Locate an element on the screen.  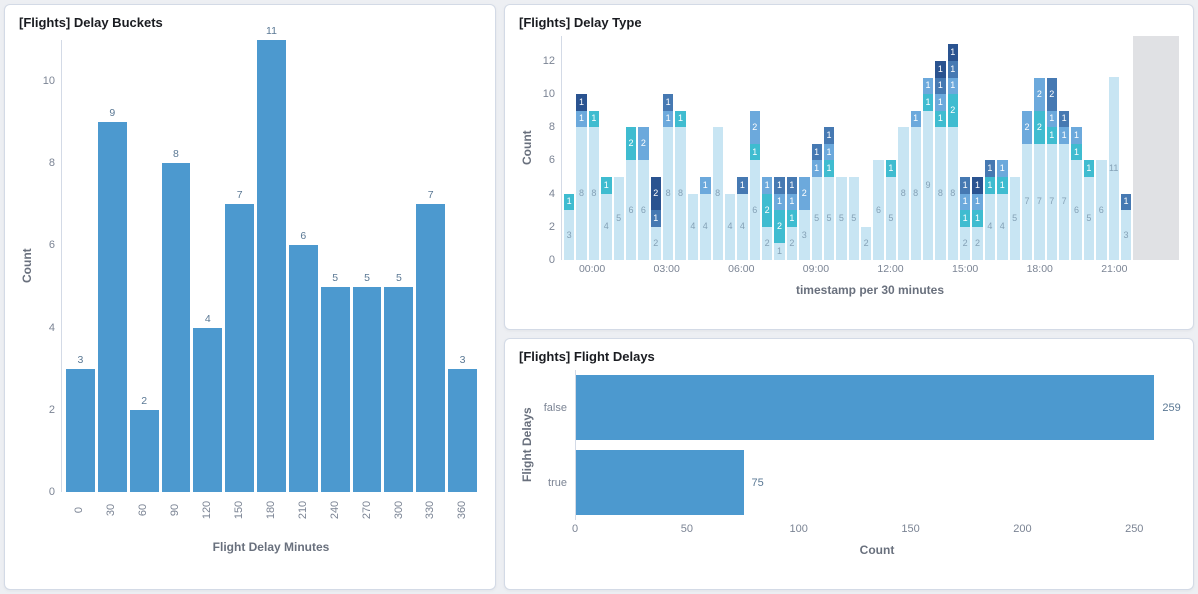
flight-delay-bar is located at coordinates (660, 482).